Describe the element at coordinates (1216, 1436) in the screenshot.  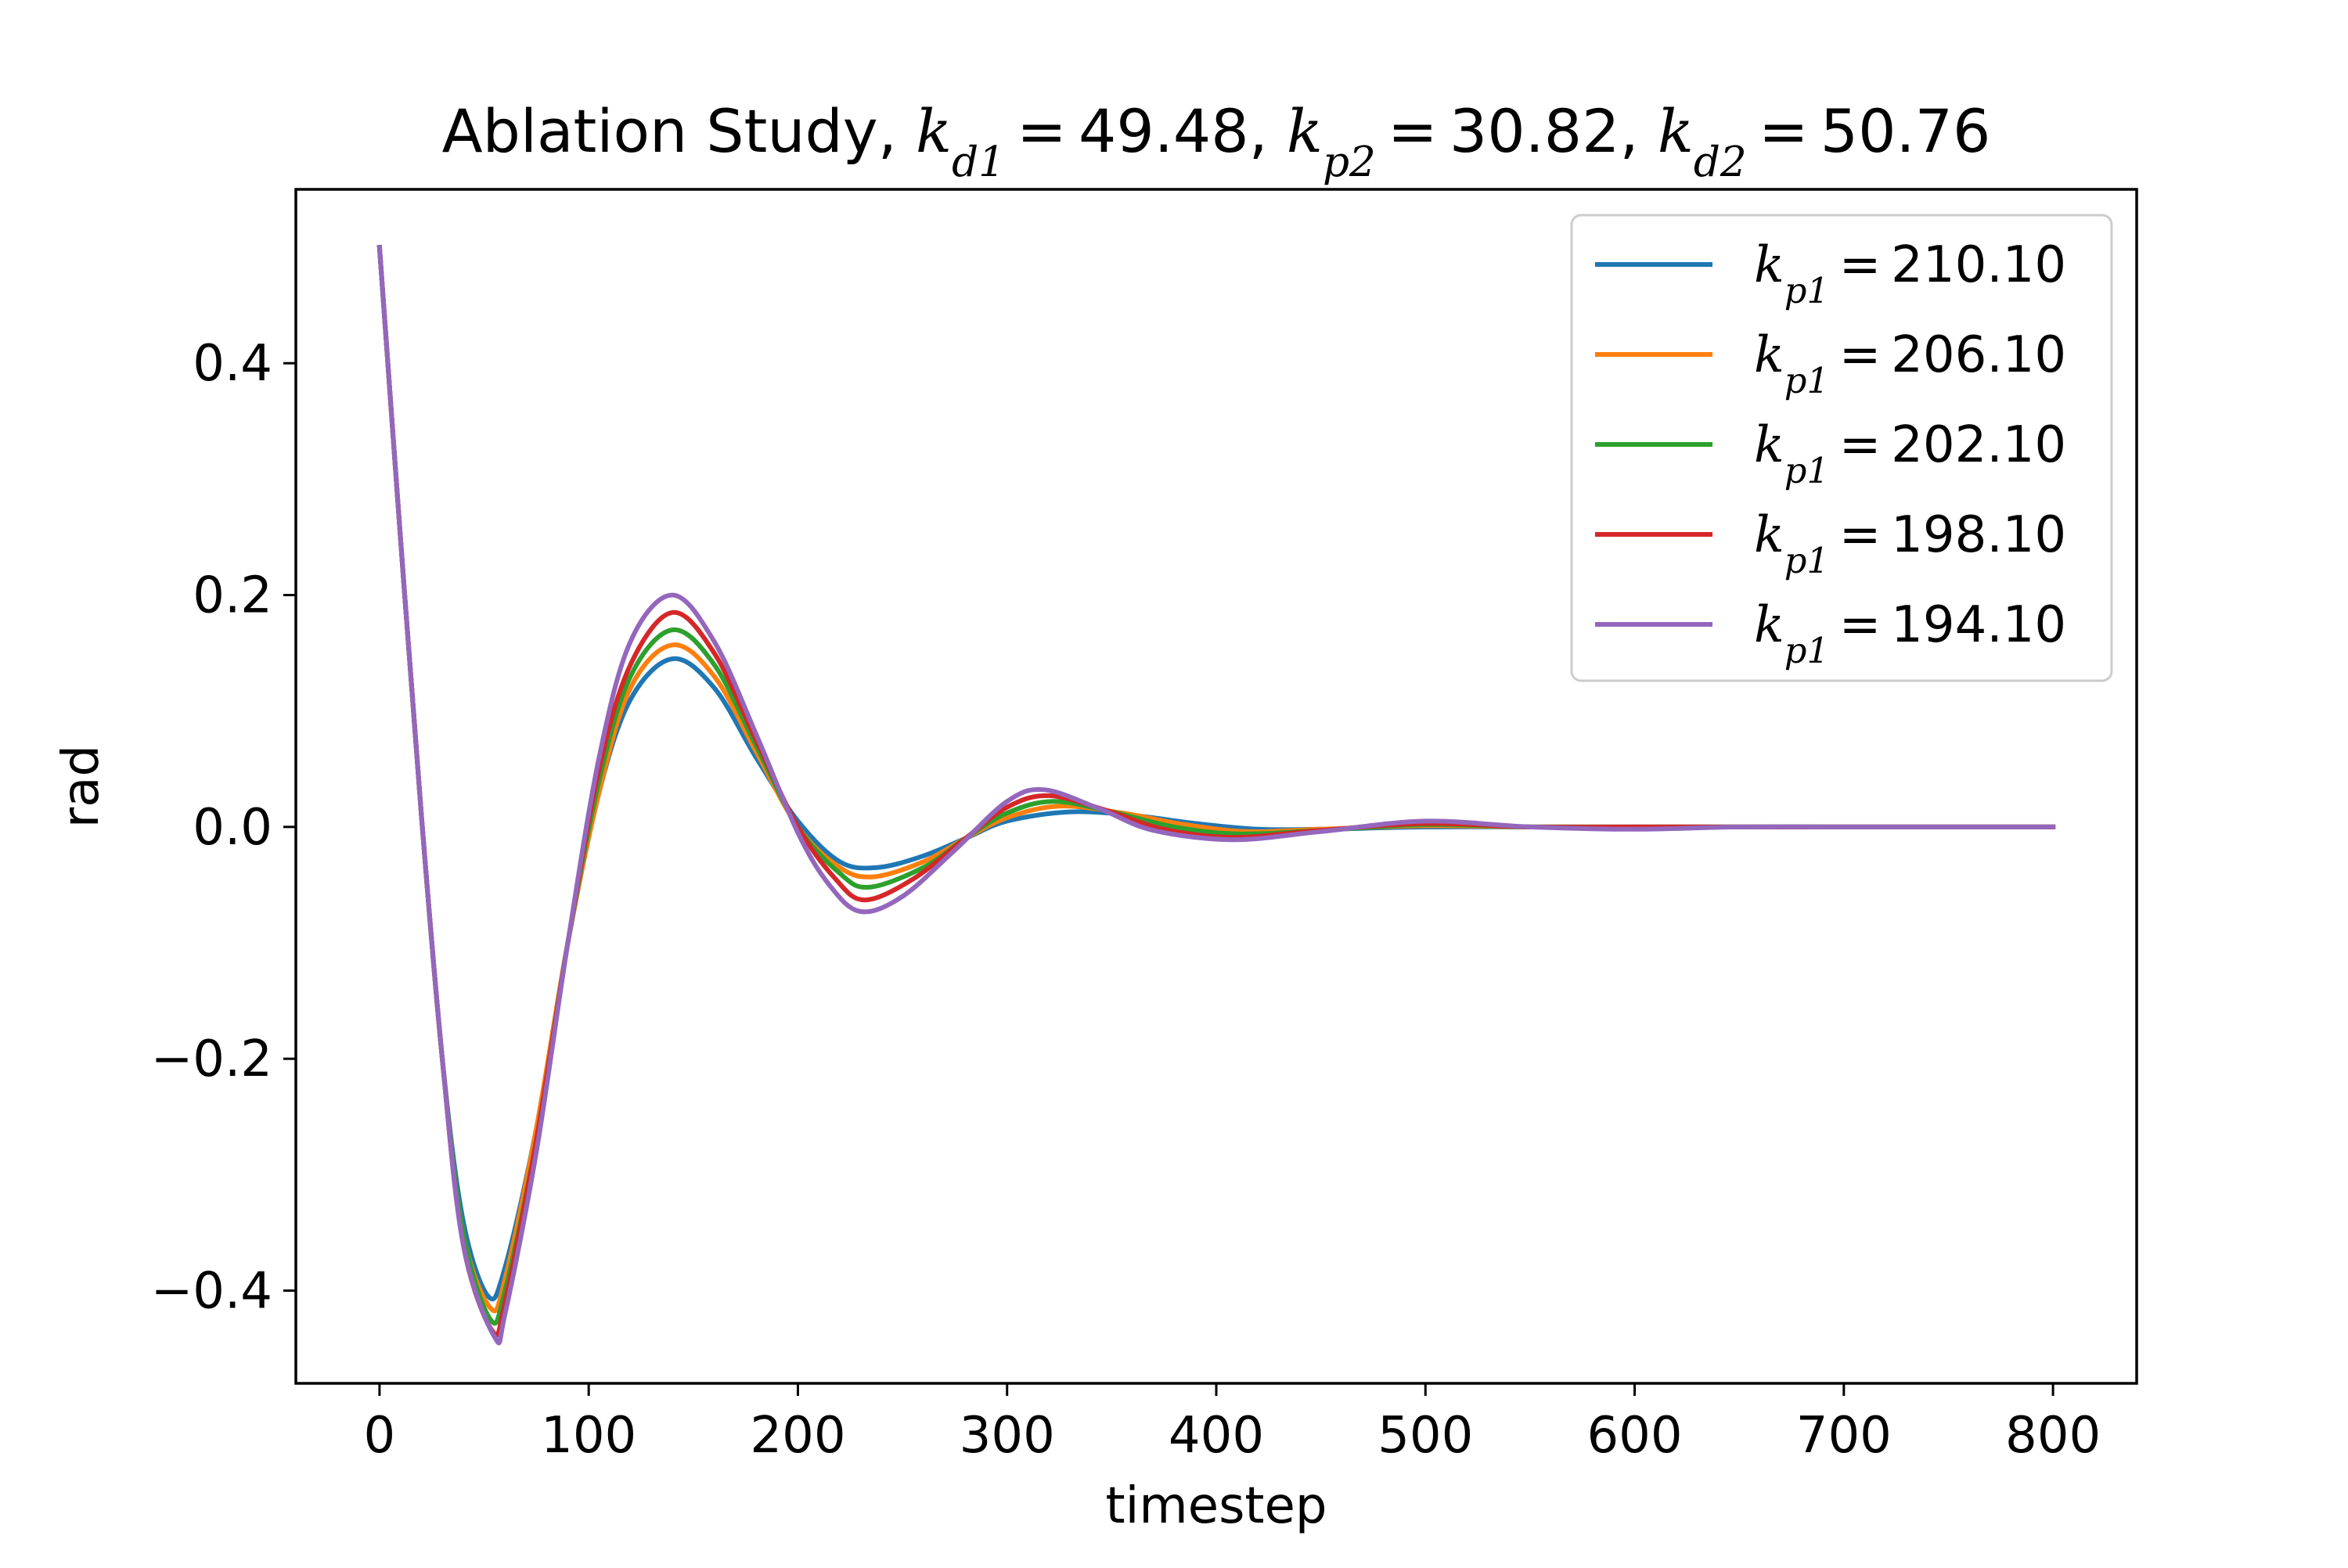
I see `x-tick-label: 400` at that location.